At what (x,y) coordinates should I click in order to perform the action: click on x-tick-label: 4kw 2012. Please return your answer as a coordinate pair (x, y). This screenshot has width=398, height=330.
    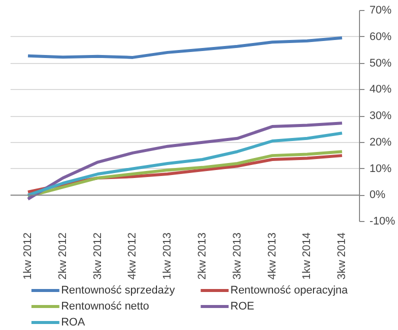
    Looking at the image, I should click on (132, 256).